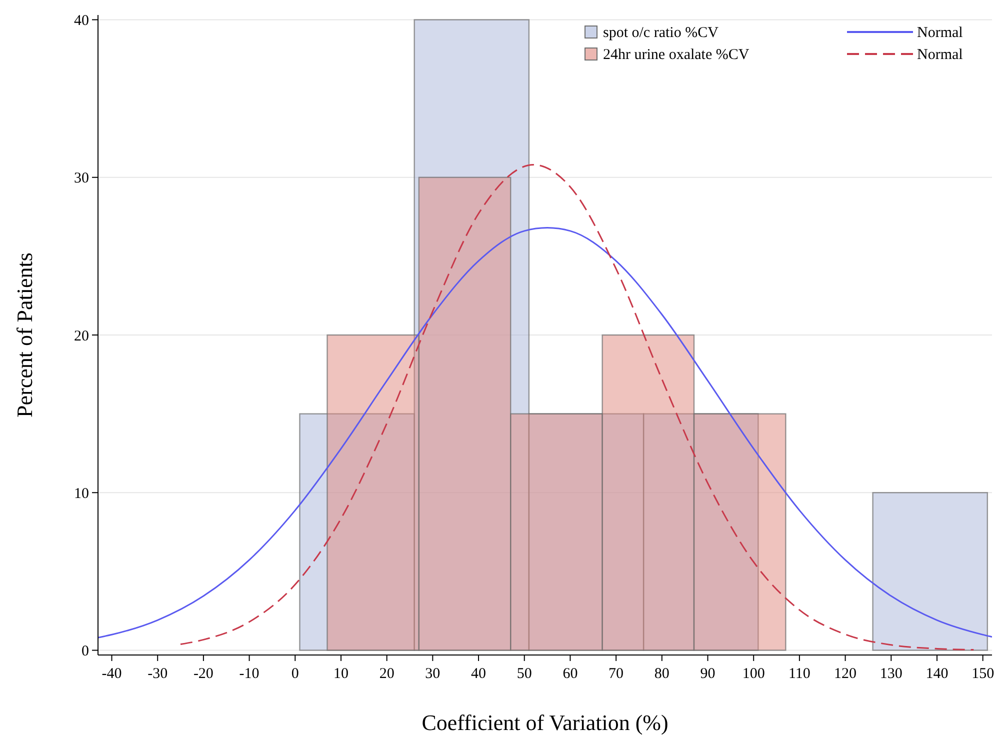 This screenshot has width=994, height=738. What do you see at coordinates (81, 178) in the screenshot?
I see `y-tick-label: 30` at bounding box center [81, 178].